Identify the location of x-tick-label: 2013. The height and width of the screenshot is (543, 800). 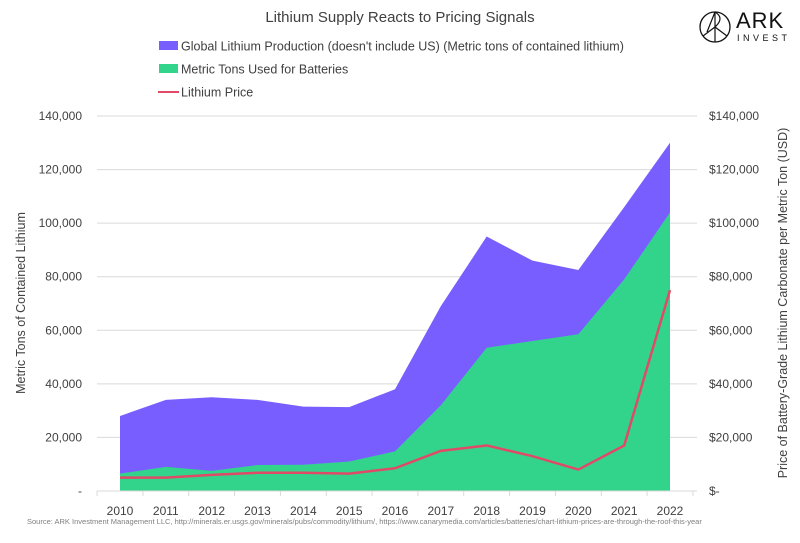
(257, 511).